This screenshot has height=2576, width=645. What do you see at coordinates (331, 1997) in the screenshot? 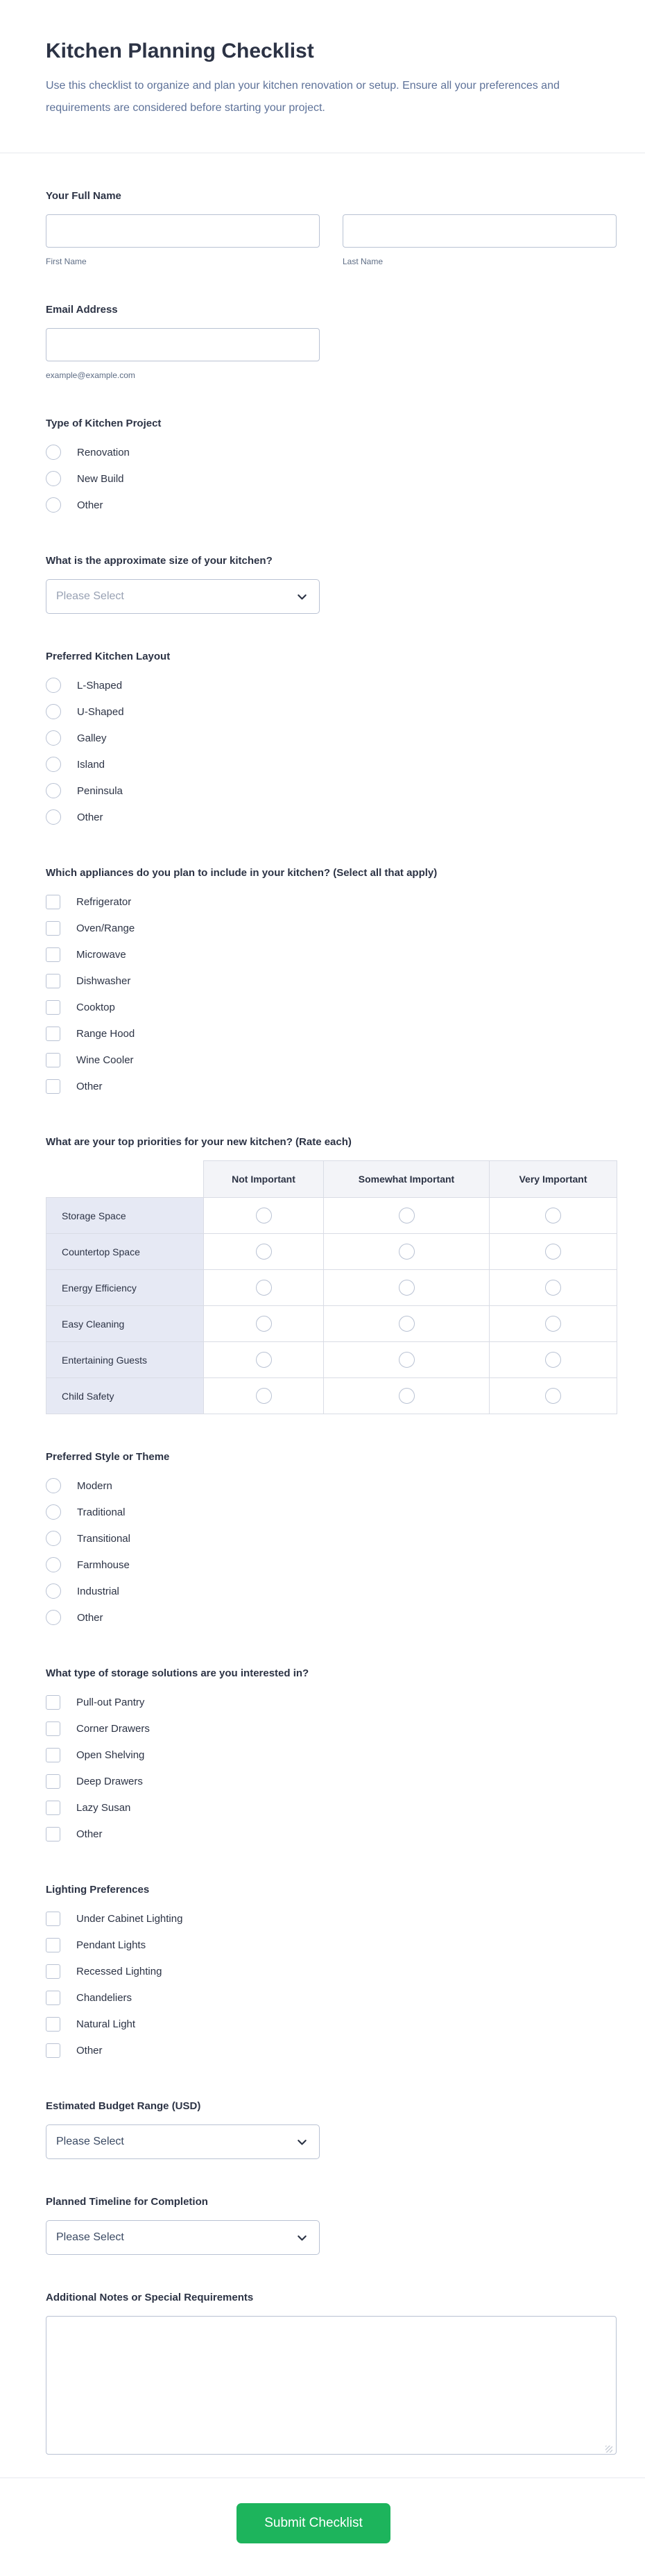
I see `checkbox-option-row: Chandeliers` at bounding box center [331, 1997].